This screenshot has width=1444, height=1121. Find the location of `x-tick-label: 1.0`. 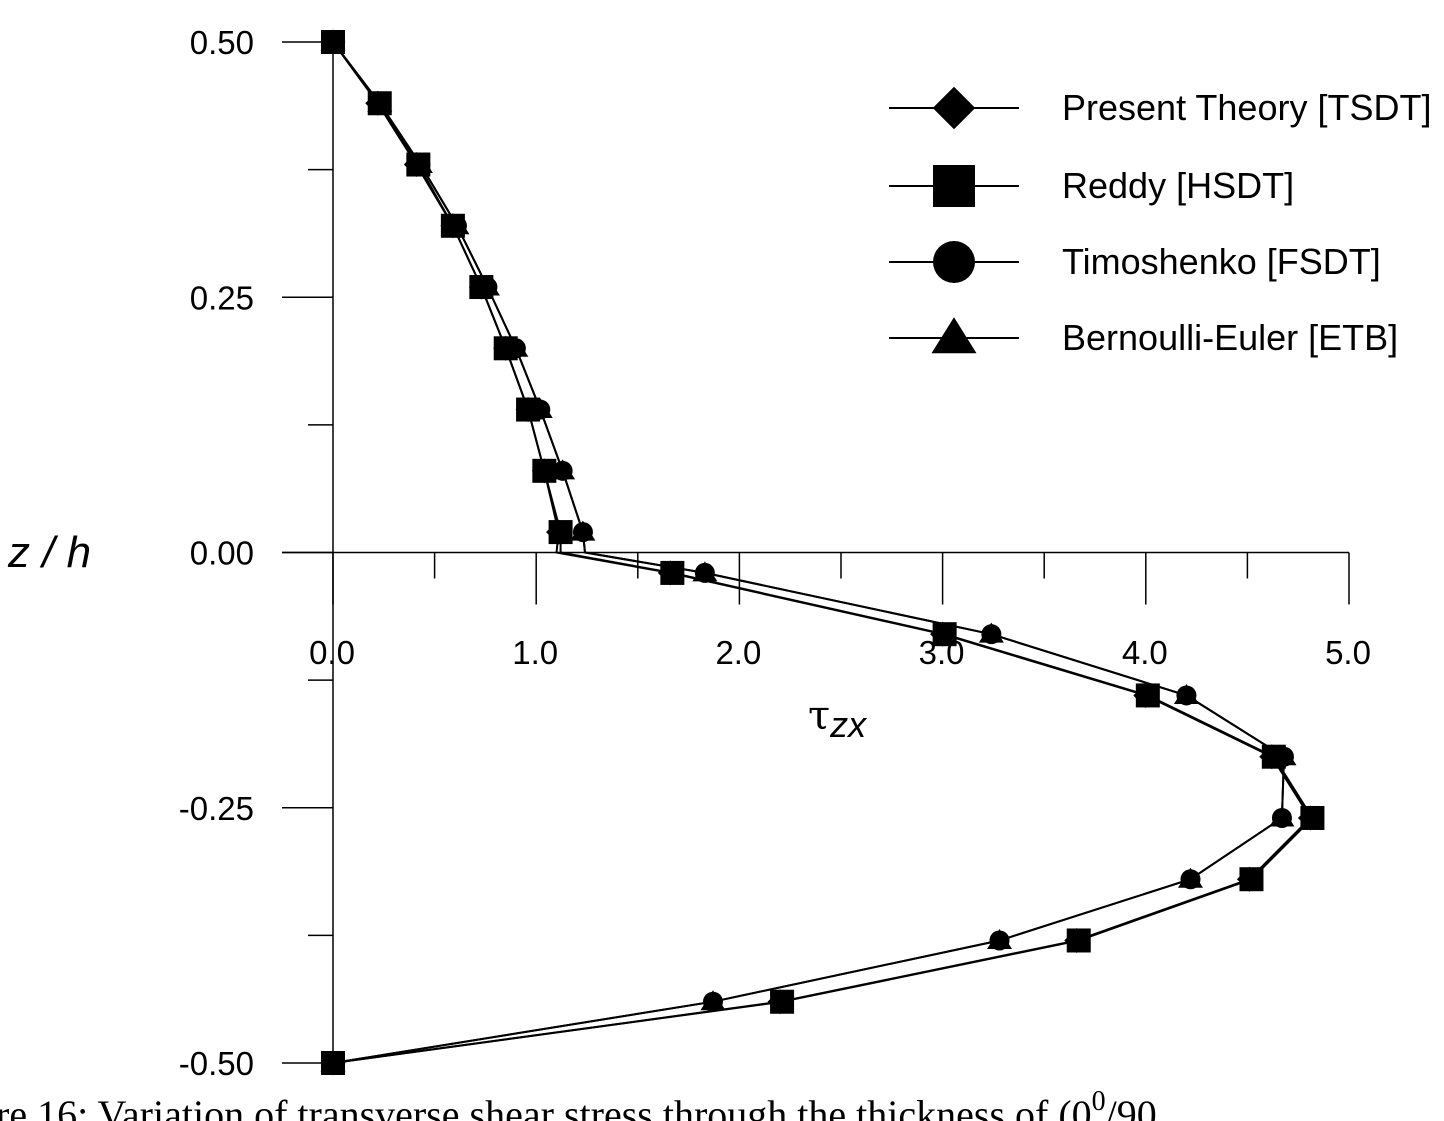

x-tick-label: 1.0 is located at coordinates (535, 652).